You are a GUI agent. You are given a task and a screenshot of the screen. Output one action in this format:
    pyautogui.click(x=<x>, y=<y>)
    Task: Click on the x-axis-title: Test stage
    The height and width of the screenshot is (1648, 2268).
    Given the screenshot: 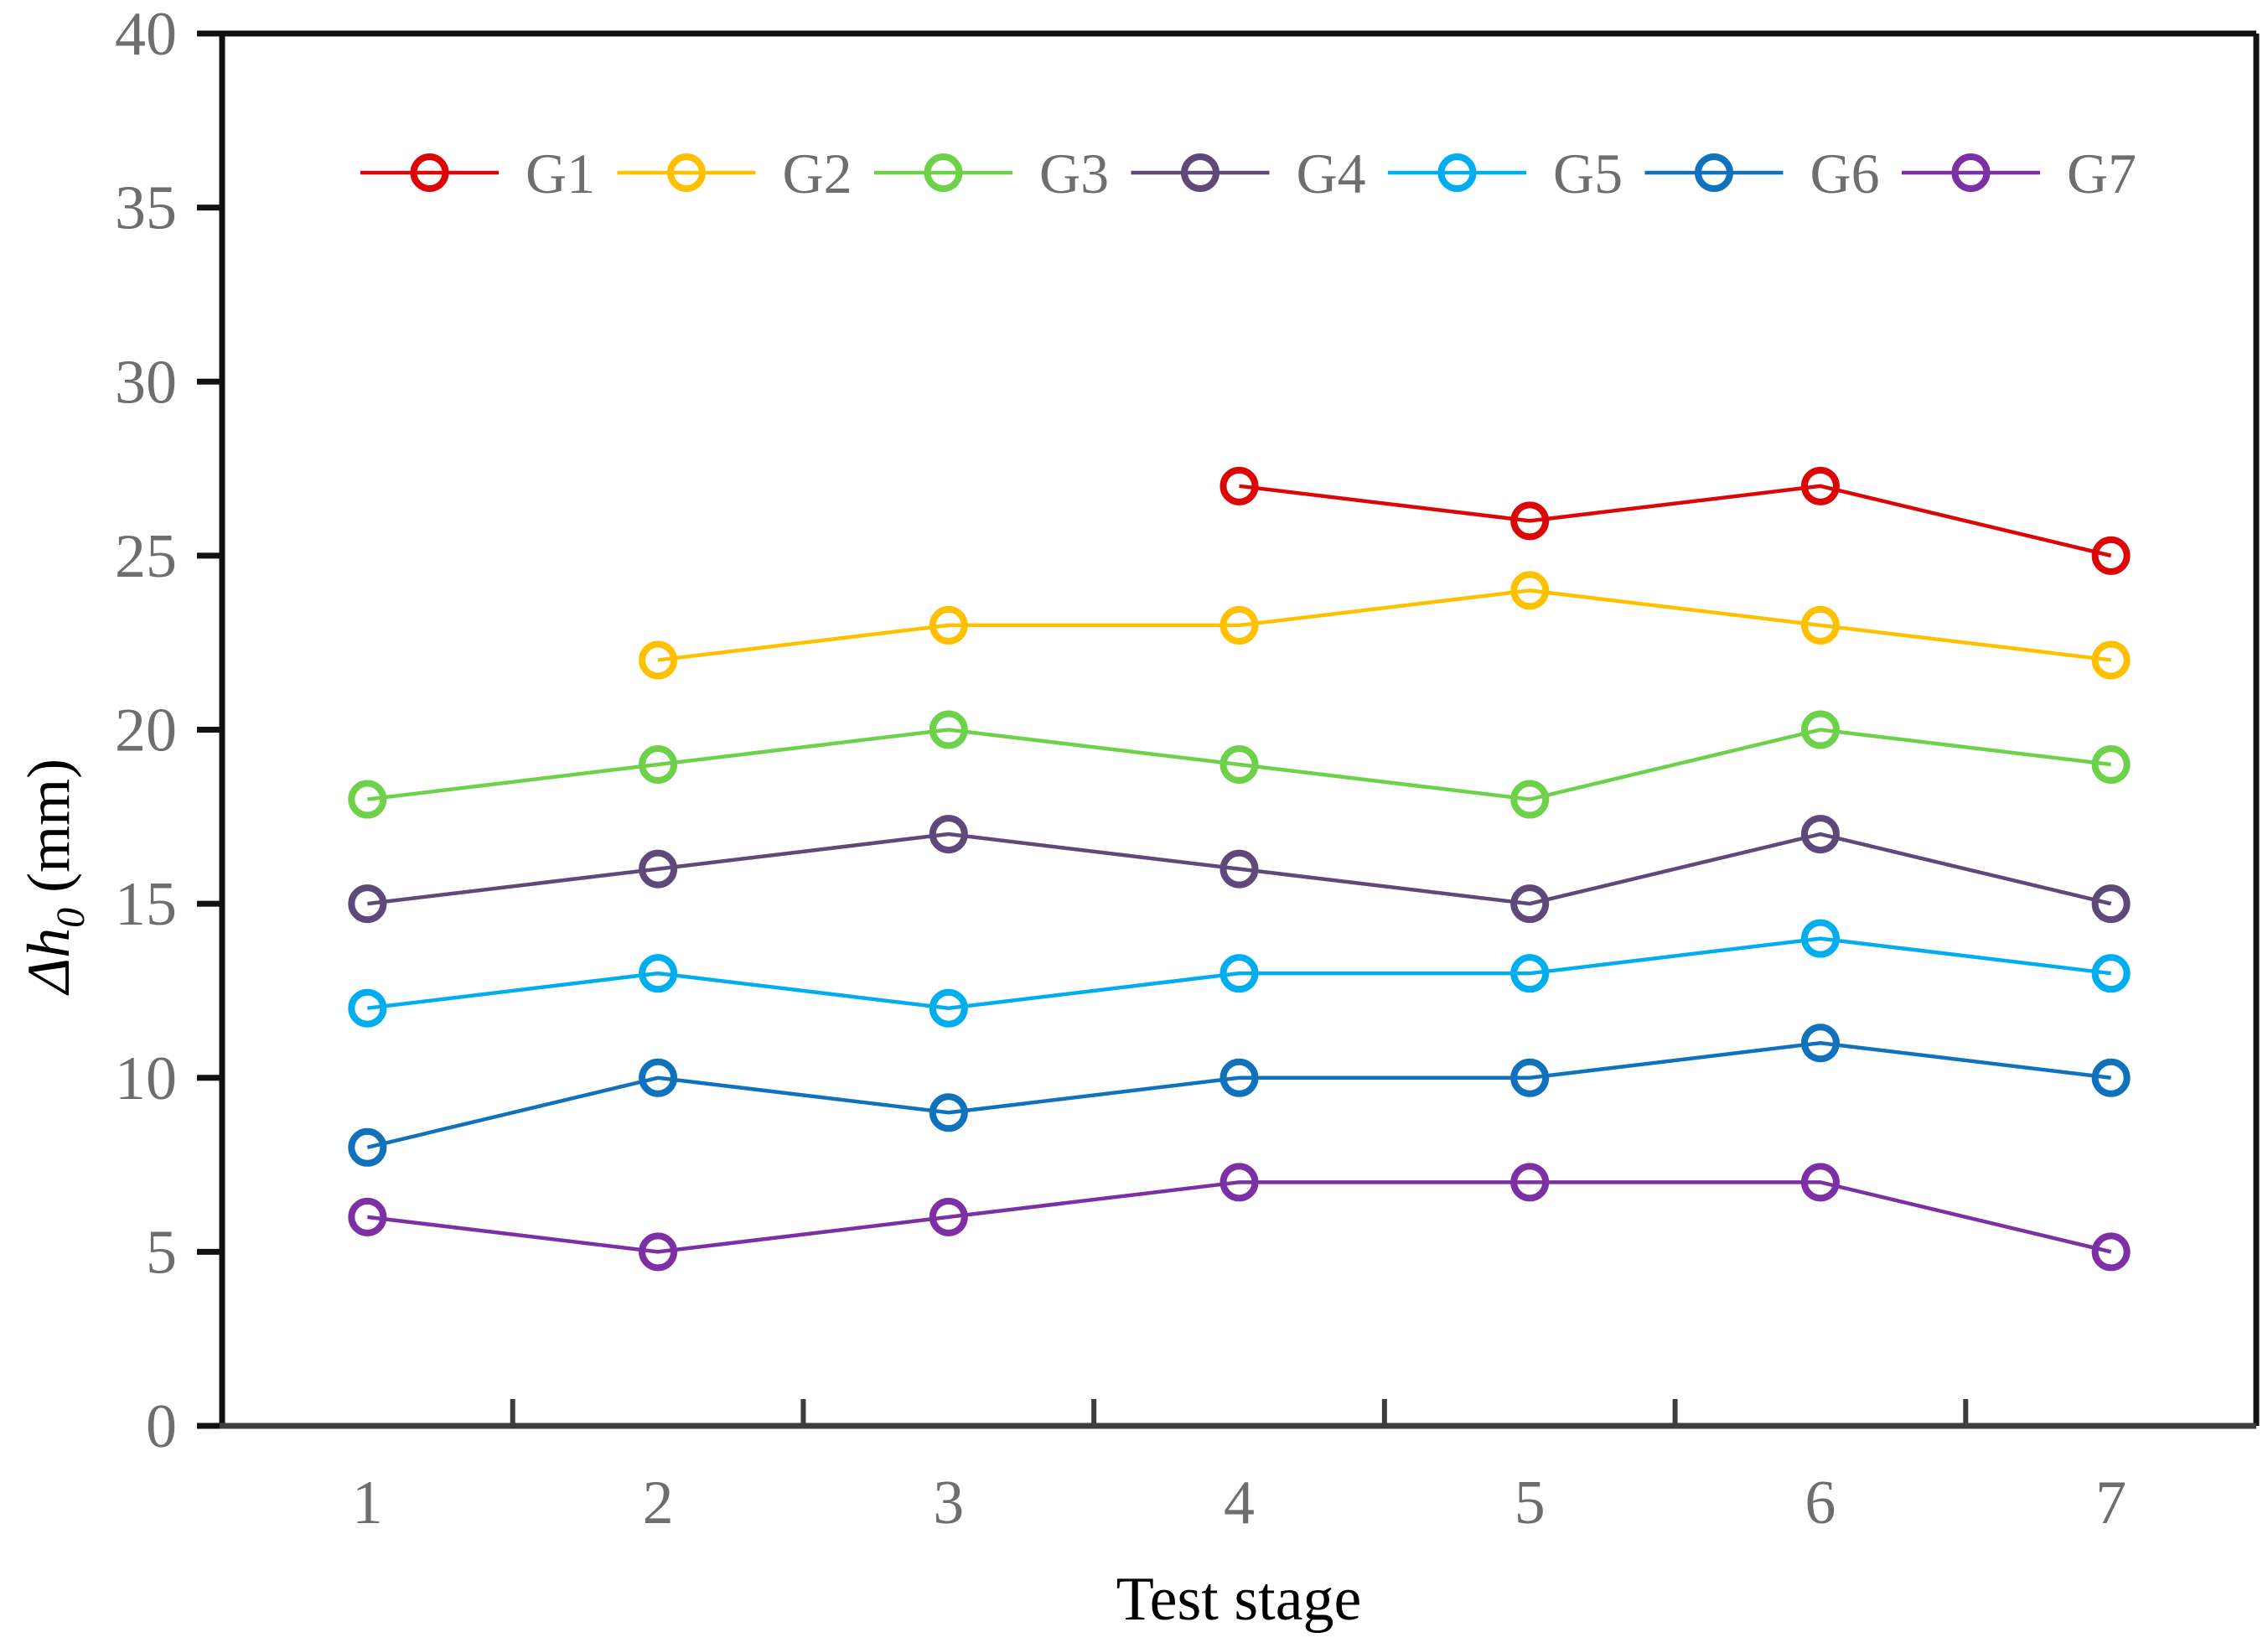 What is the action you would take?
    pyautogui.click(x=1239, y=1599)
    